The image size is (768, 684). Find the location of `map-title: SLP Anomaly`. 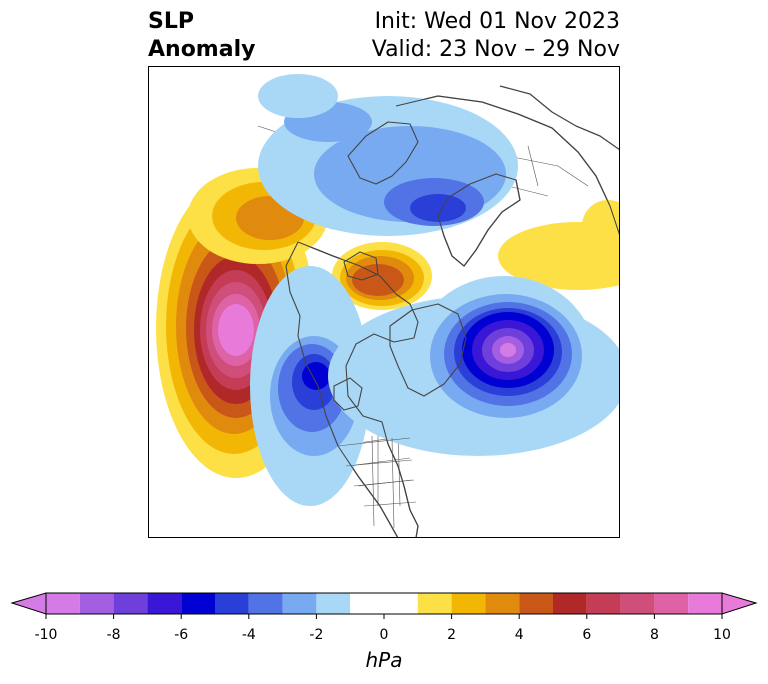

map-title: SLP Anomaly is located at coordinates (201, 36).